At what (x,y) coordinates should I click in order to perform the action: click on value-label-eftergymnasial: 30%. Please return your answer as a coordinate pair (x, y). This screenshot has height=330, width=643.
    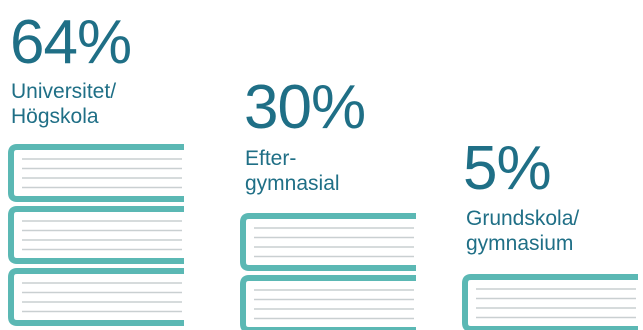
    Looking at the image, I should click on (305, 107).